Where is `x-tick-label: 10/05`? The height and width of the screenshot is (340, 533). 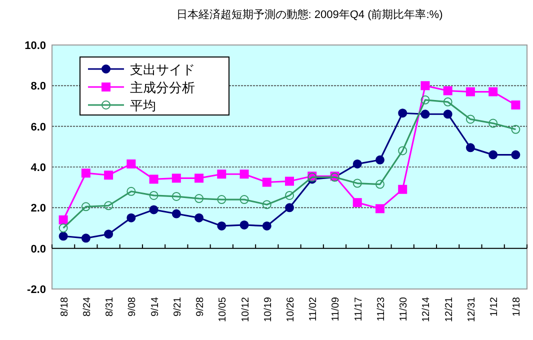 x-tick-label: 10/05 is located at coordinates (223, 309).